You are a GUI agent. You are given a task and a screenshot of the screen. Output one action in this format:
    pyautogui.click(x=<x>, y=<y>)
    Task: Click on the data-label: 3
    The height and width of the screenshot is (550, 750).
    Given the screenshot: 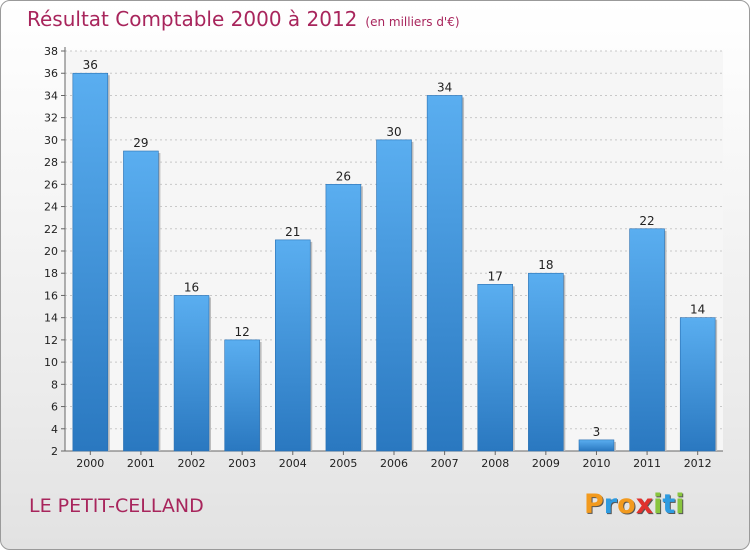 What is the action you would take?
    pyautogui.click(x=597, y=432)
    